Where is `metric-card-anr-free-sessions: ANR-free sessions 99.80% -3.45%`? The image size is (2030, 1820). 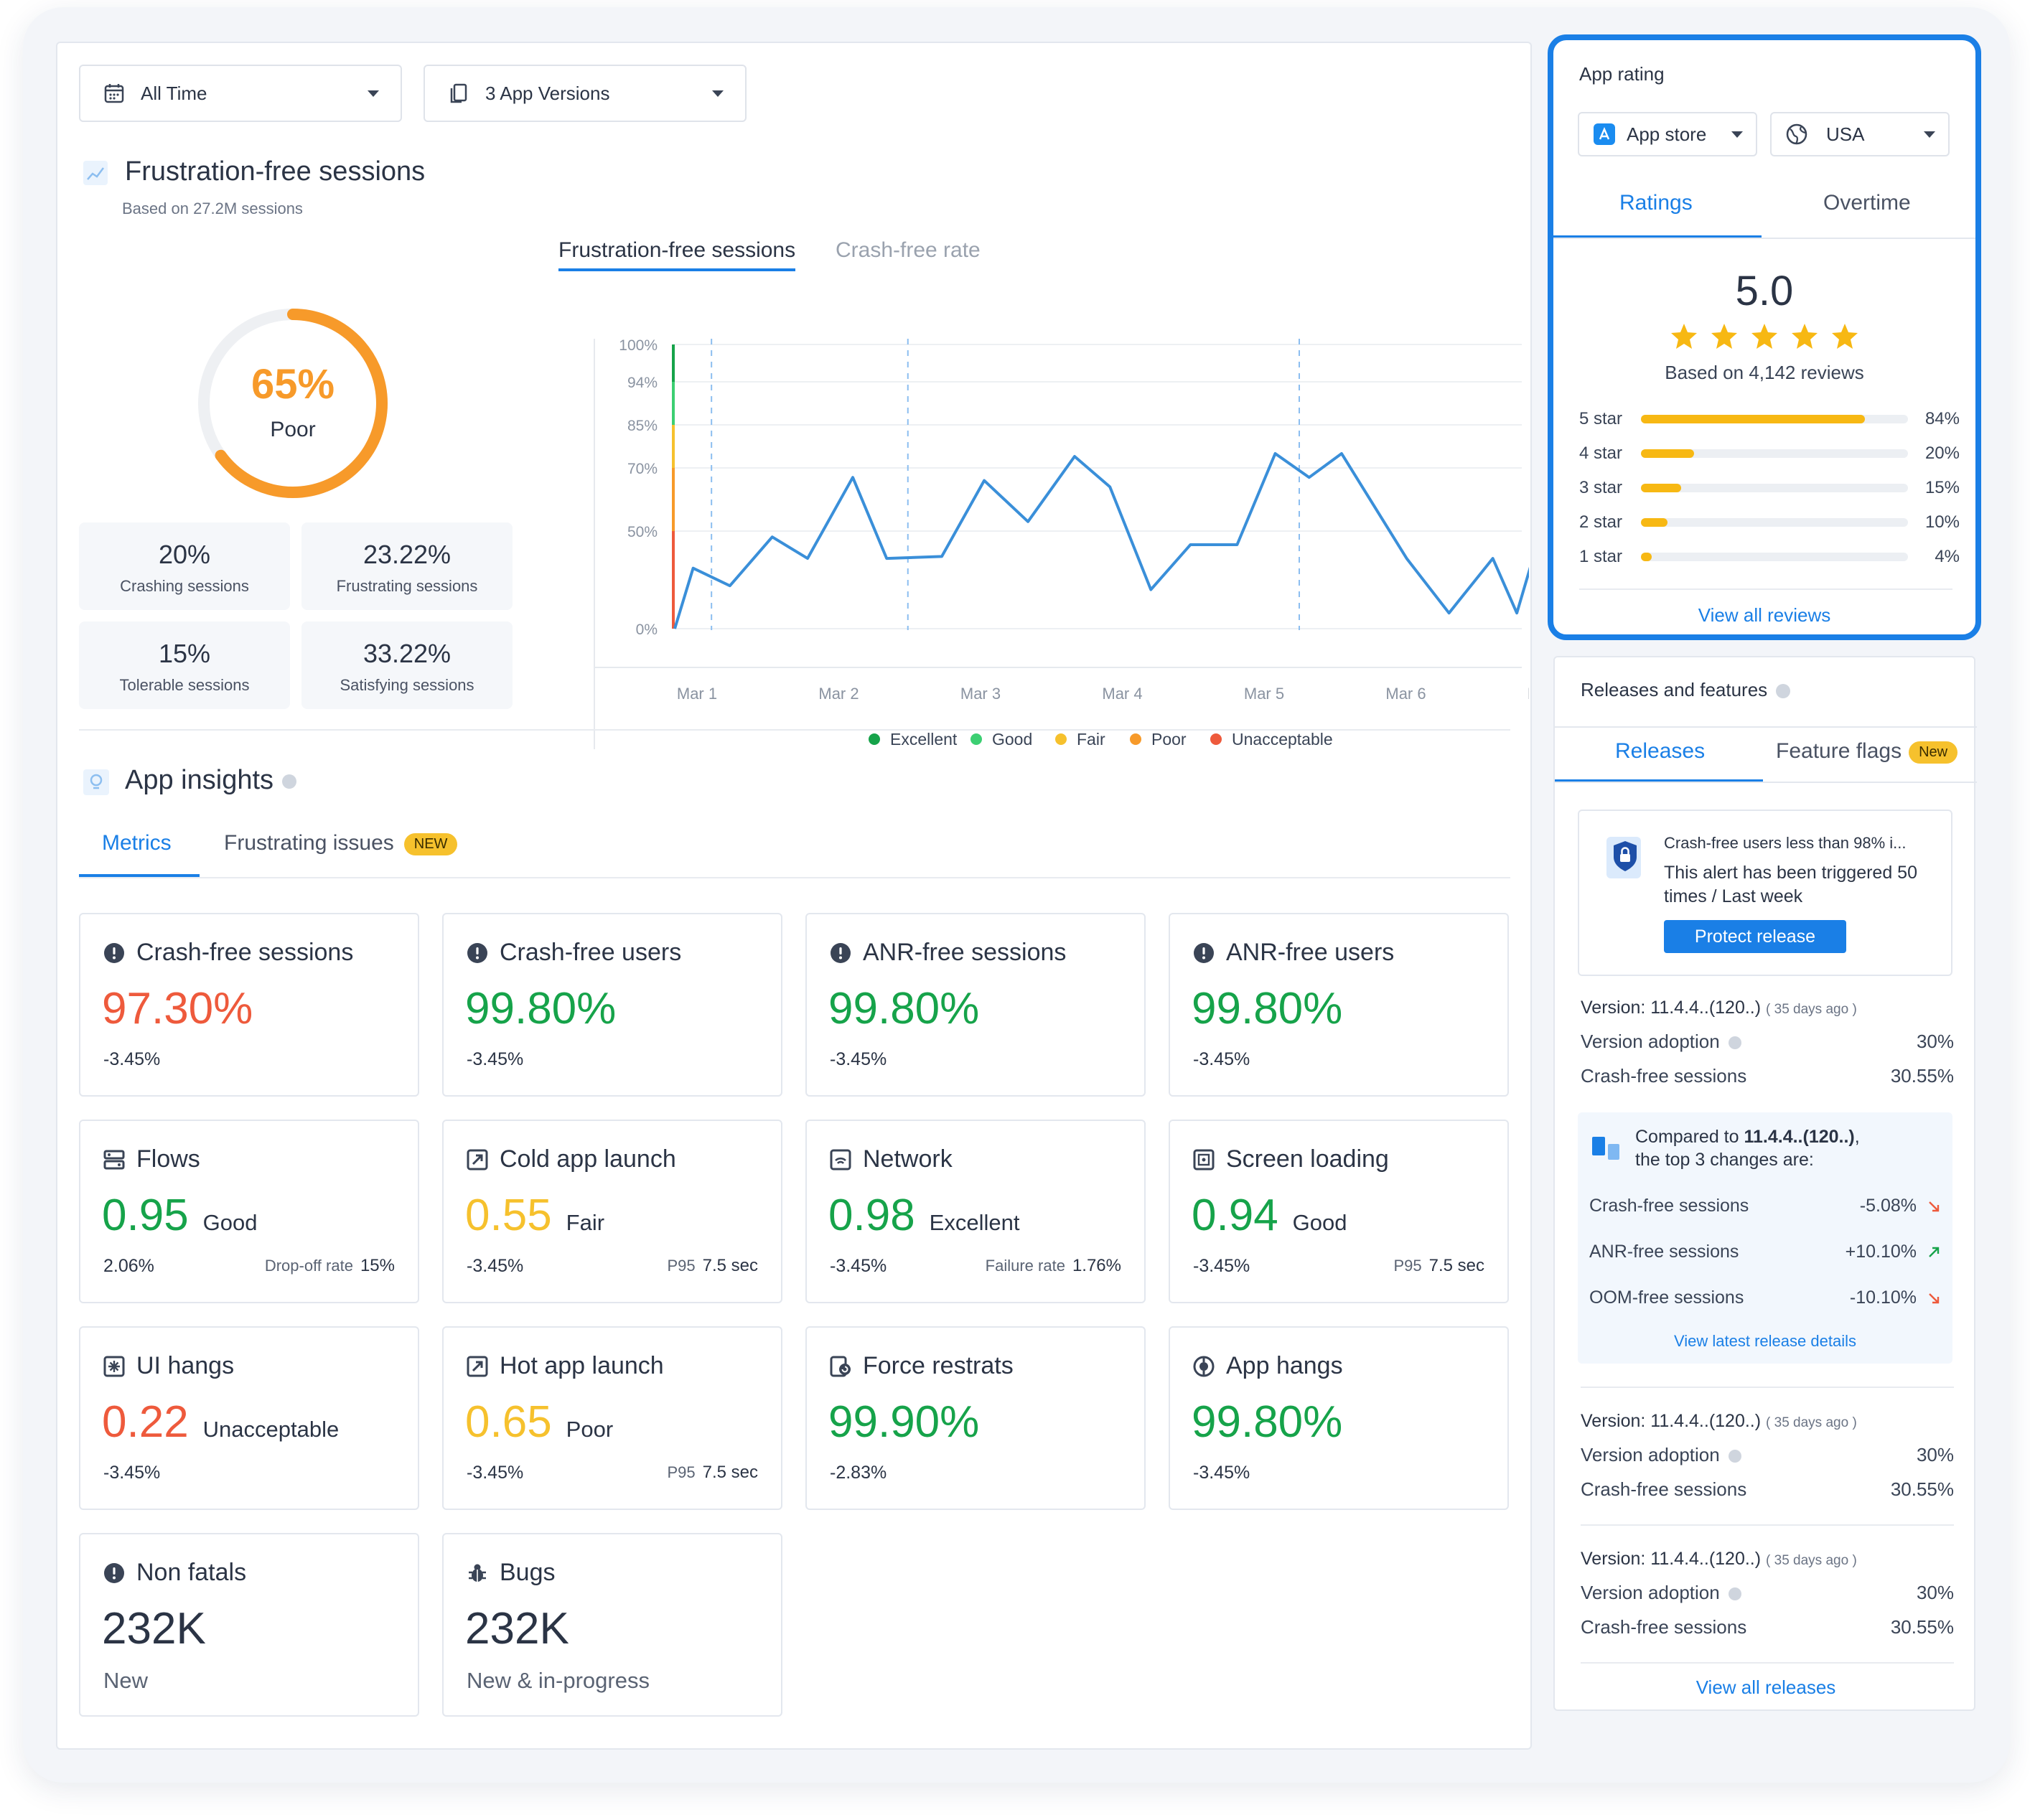 metric-card-anr-free-sessions: ANR-free sessions 99.80% -3.45% is located at coordinates (975, 1005).